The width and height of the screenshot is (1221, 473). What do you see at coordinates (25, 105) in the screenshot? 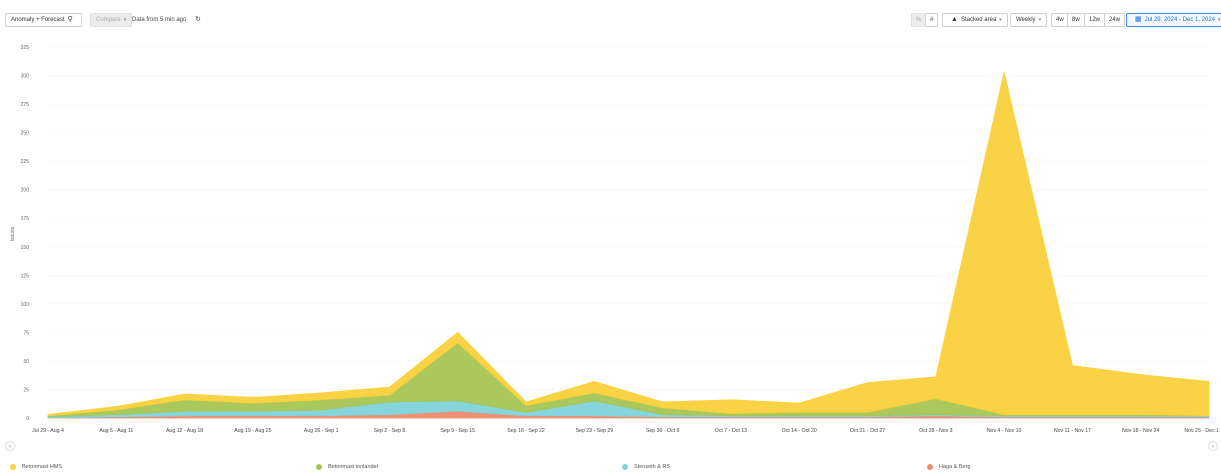
I see `y-tick-label: 275` at bounding box center [25, 105].